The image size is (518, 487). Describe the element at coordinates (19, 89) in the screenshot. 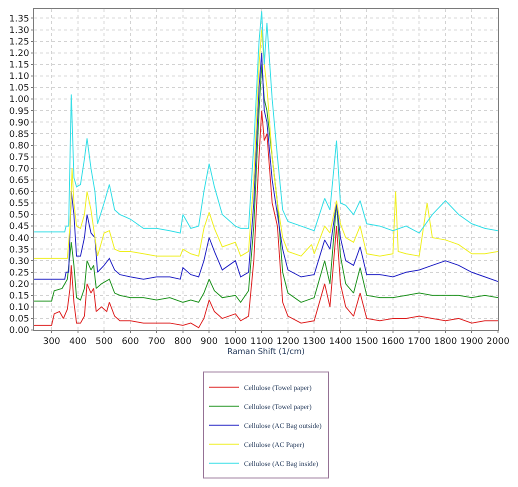

I see `y-tick-label: 1.05` at that location.